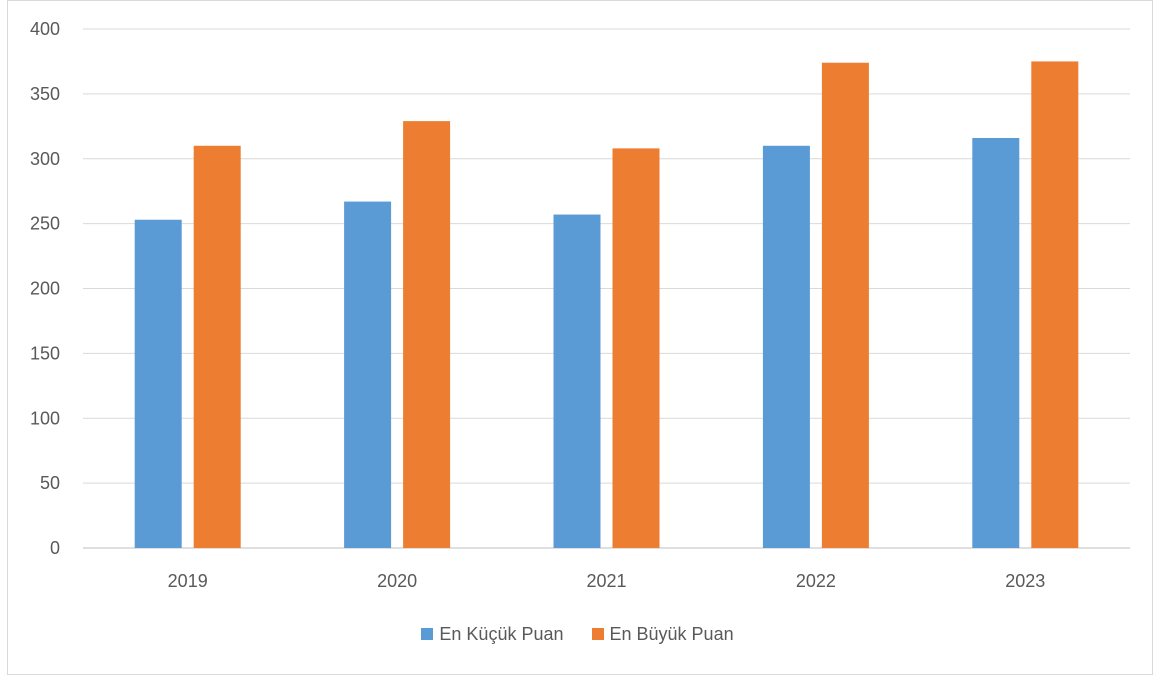 This screenshot has height=677, width=1155. What do you see at coordinates (50, 483) in the screenshot?
I see `y-tick-label: 50` at bounding box center [50, 483].